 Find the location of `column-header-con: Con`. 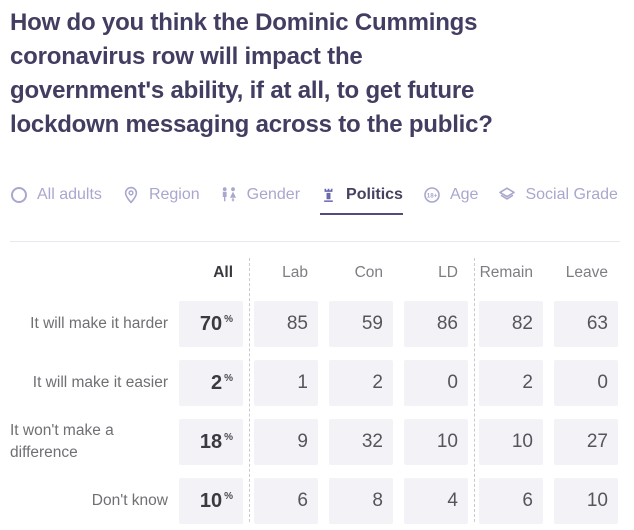

column-header-con: Con is located at coordinates (368, 272).